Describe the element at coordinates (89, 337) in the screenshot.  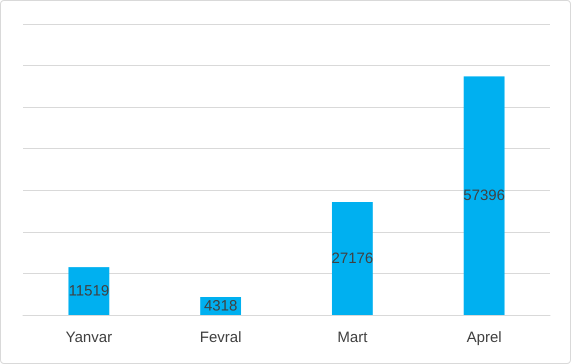
I see `x-tick-label: Yanvar` at that location.